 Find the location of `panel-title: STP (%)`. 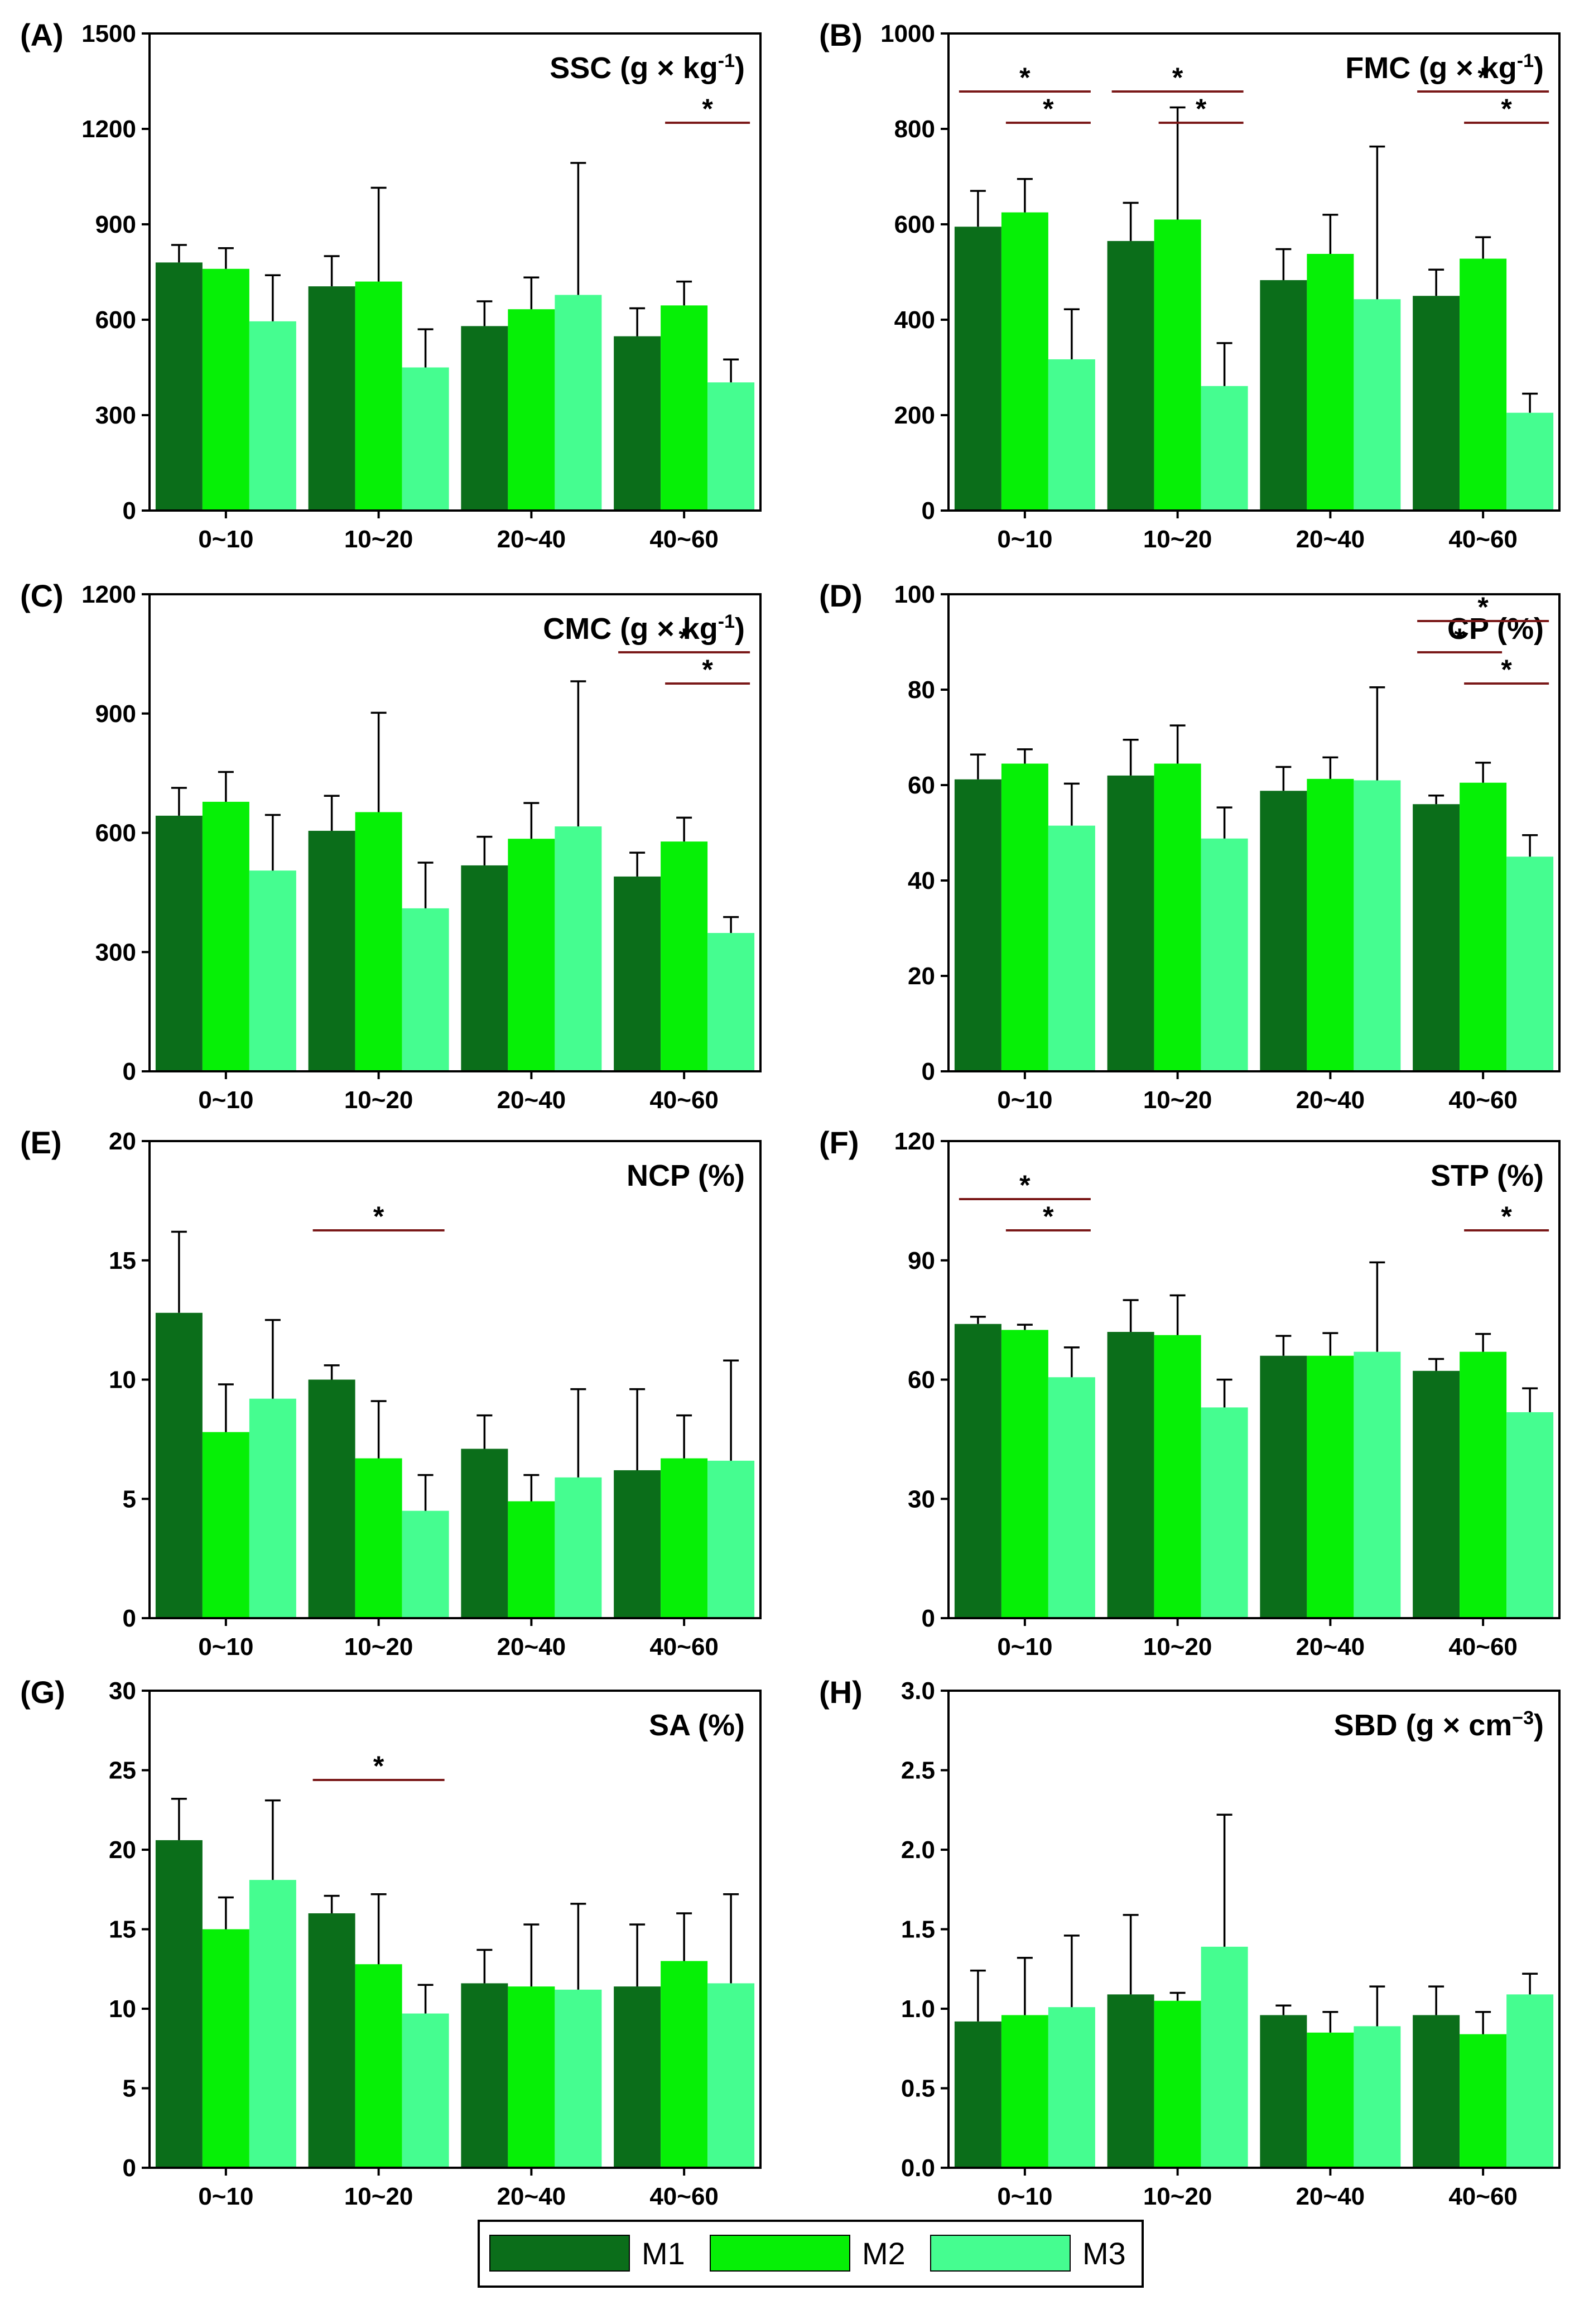

panel-title: STP (%) is located at coordinates (1488, 1175).